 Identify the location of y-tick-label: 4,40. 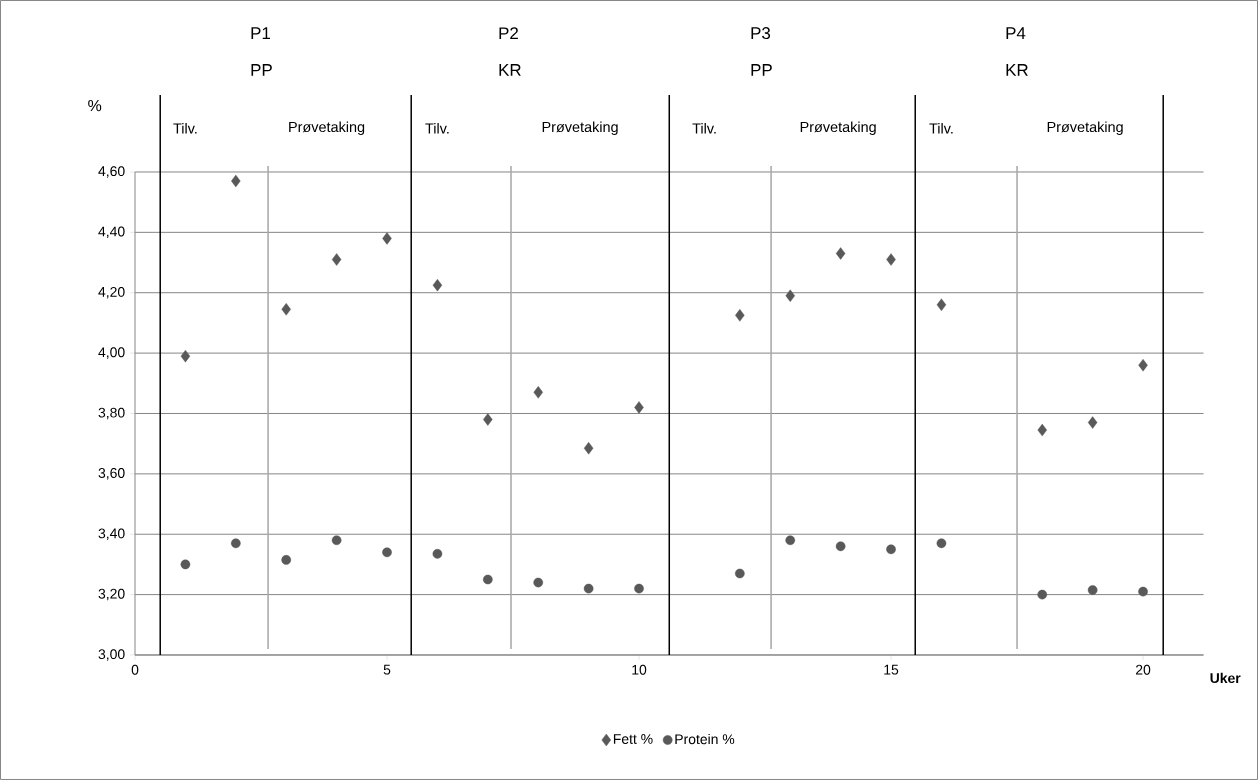
(111, 232).